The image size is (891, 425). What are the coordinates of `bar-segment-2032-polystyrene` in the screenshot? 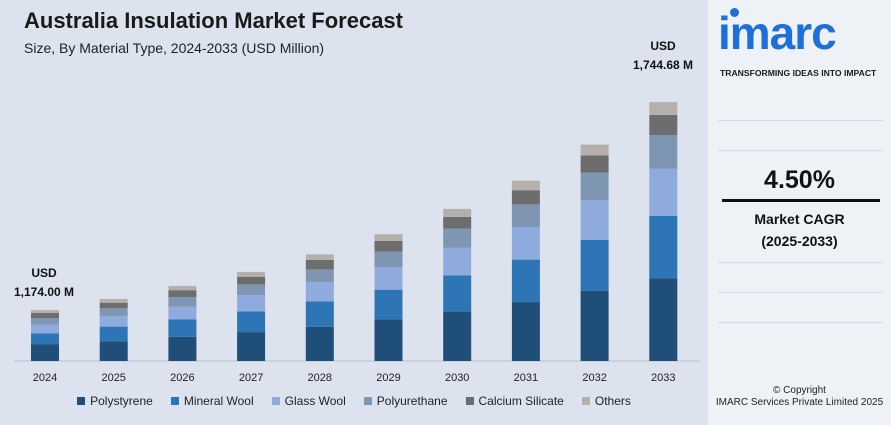 It's located at (594, 325).